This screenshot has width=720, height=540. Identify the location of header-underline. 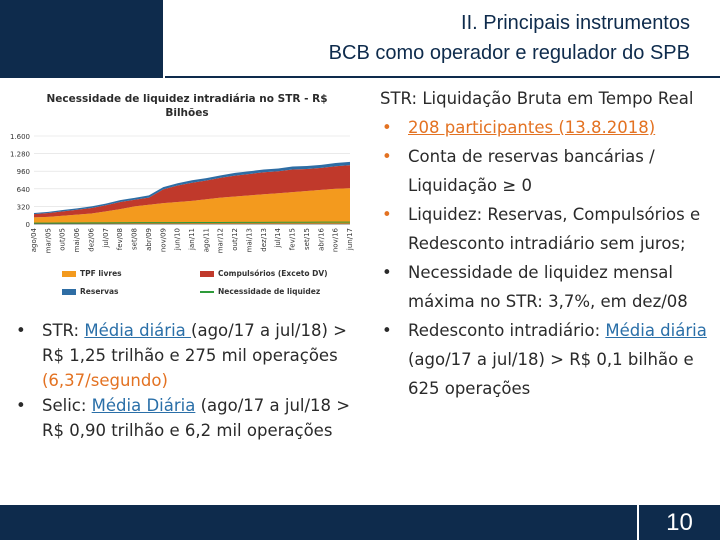
(442, 77).